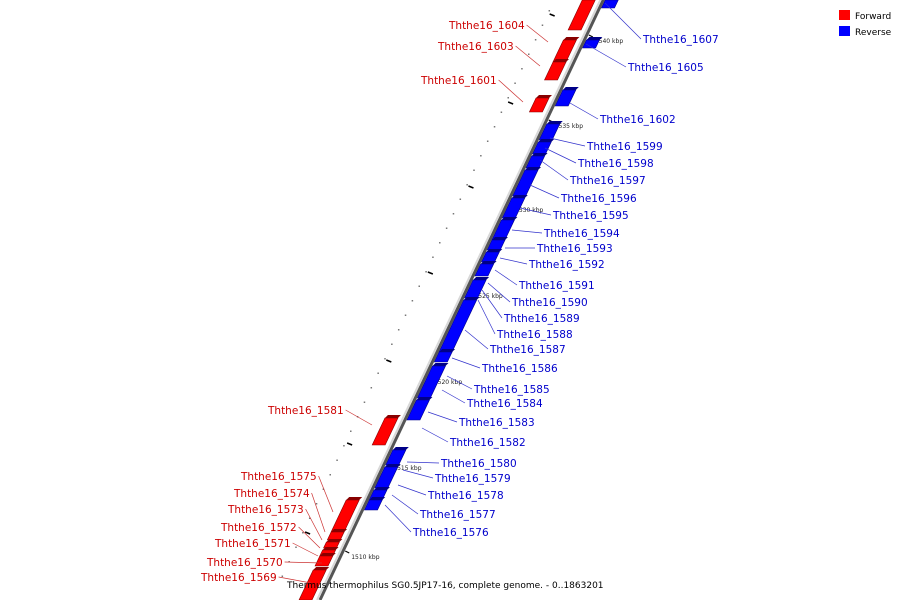 The image size is (900, 600). Describe the element at coordinates (465, 496) in the screenshot. I see `reverse-gene-label: Ththe16_1578` at that location.